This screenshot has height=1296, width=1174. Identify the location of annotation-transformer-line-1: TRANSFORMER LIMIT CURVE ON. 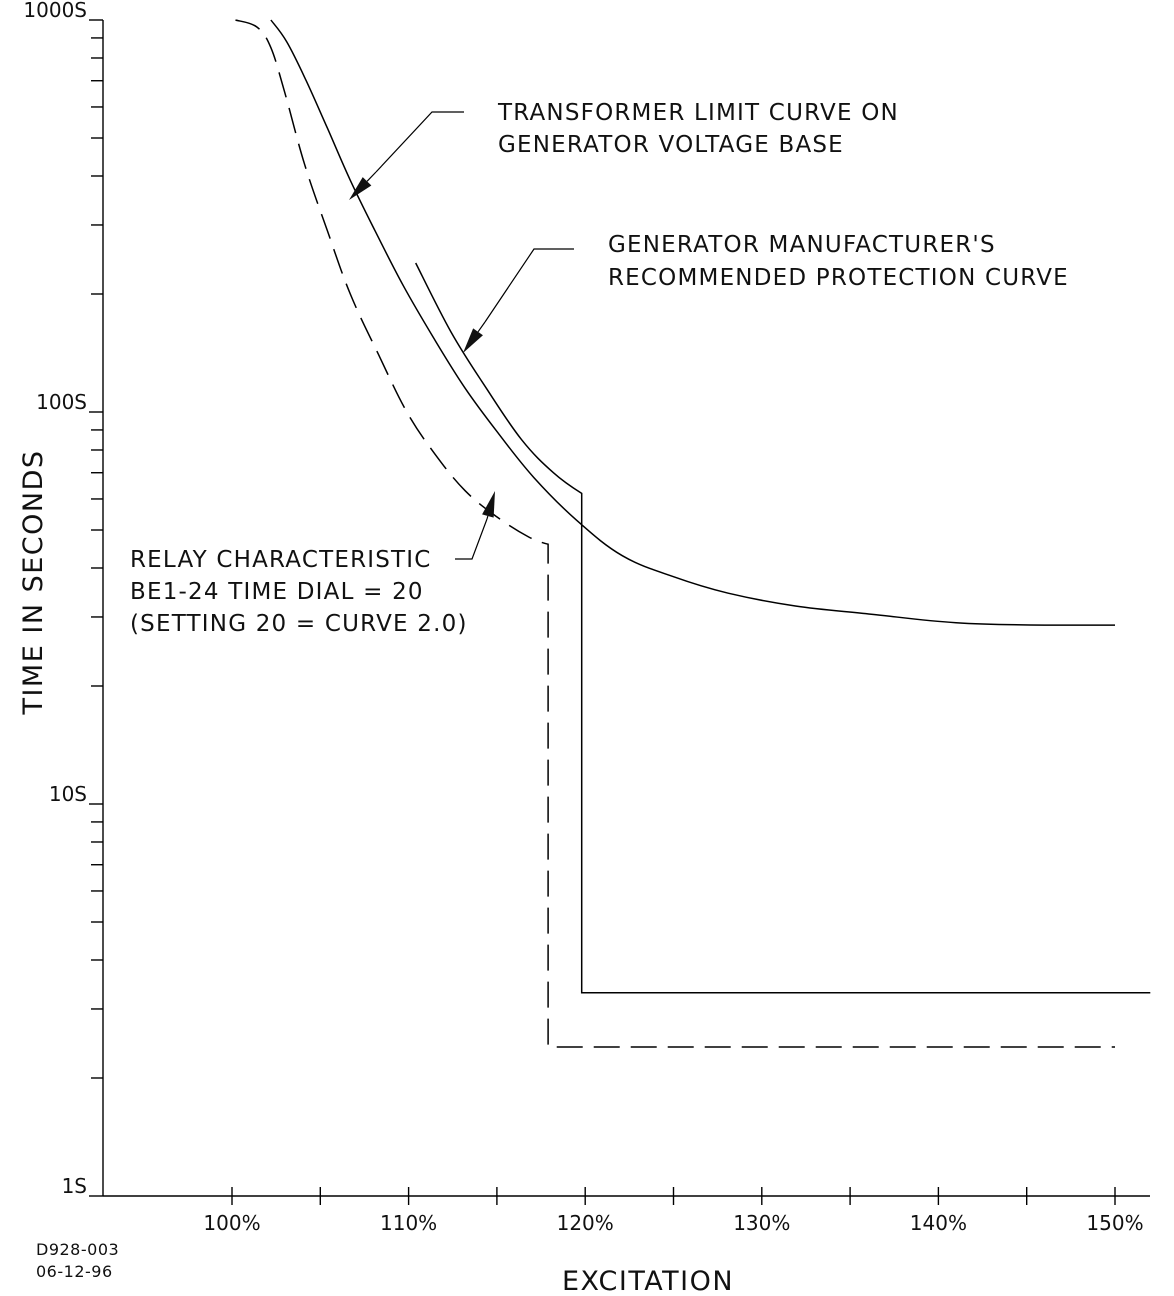
(698, 113).